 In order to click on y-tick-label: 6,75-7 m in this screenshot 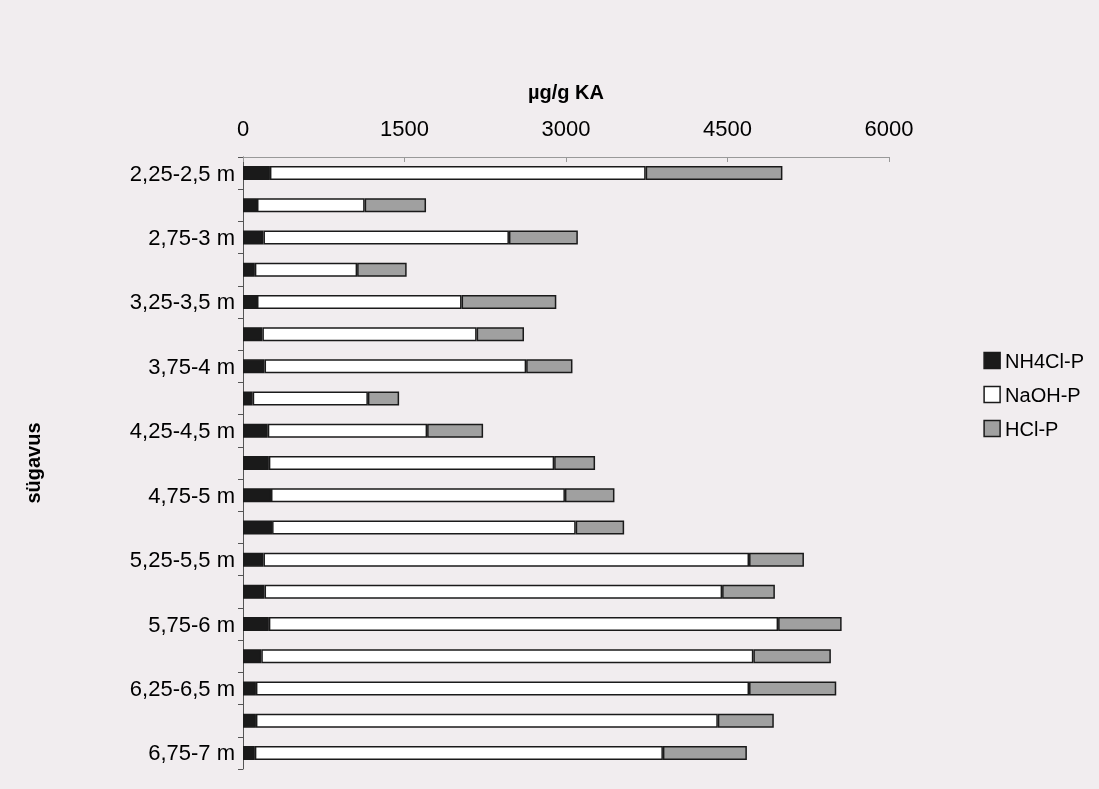, I will do `click(191, 753)`.